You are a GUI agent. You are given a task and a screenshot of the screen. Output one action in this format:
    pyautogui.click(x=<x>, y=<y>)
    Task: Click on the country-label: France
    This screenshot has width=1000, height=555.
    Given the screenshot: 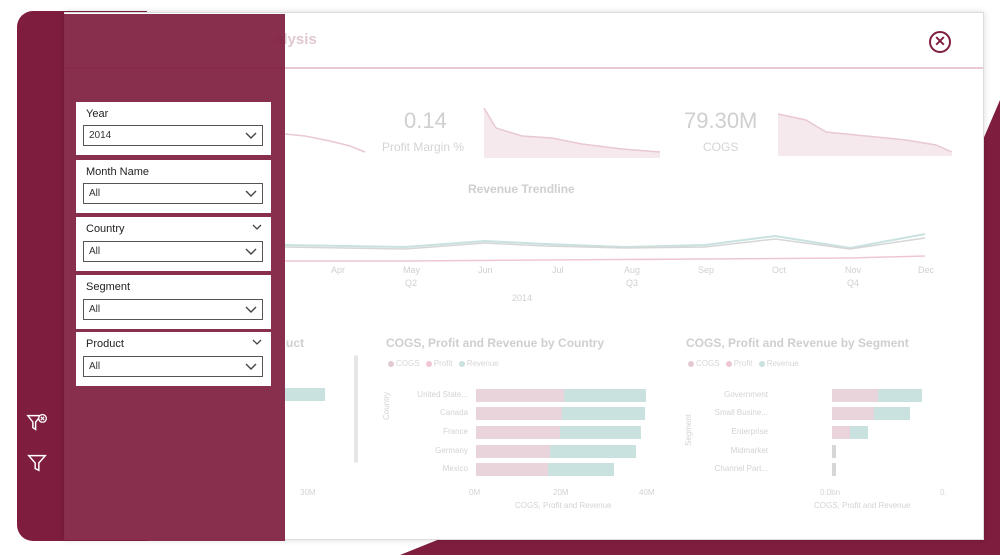 What is the action you would take?
    pyautogui.click(x=455, y=431)
    